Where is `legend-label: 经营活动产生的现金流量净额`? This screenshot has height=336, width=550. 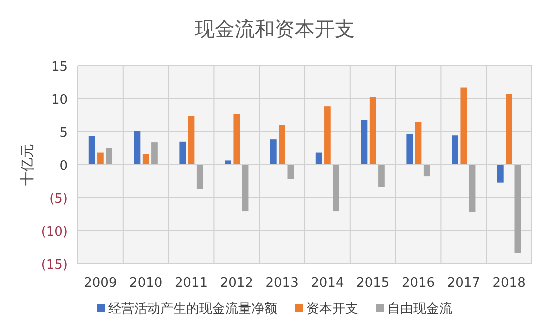 legend-label: 经营活动产生的现金流量净额 is located at coordinates (193, 309).